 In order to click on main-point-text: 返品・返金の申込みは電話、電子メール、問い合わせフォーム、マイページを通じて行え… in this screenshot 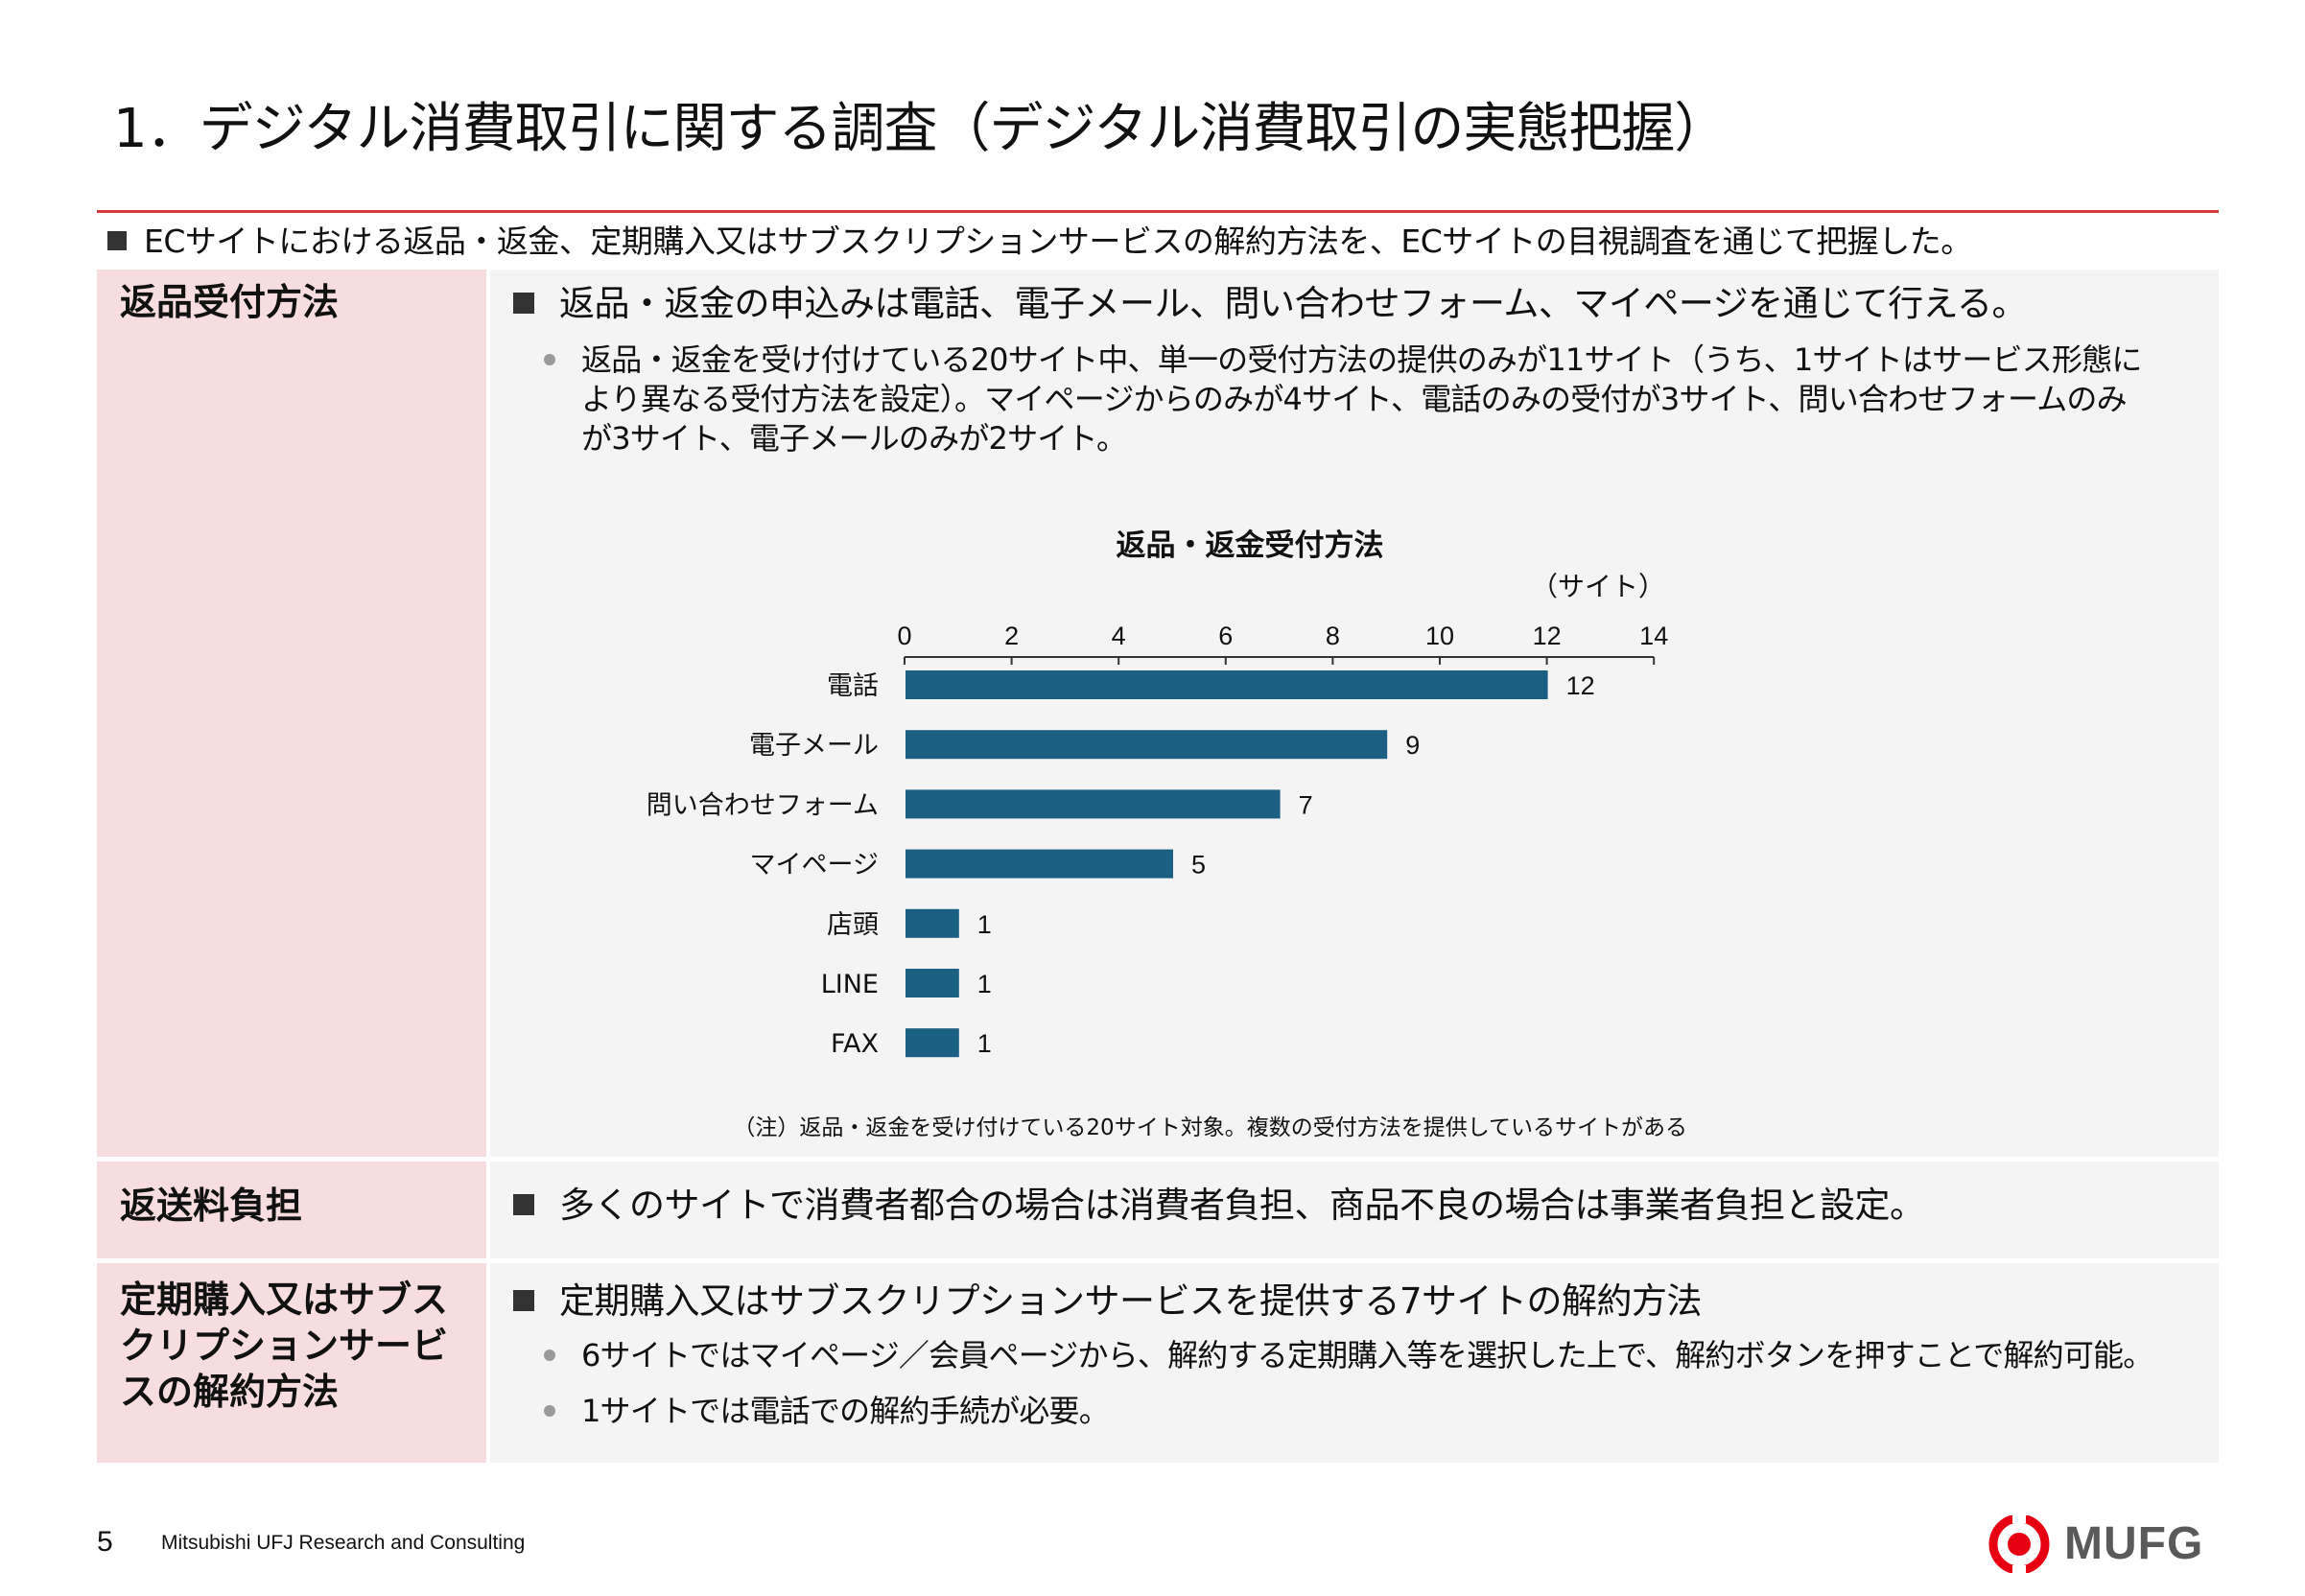, I will do `click(1293, 303)`.